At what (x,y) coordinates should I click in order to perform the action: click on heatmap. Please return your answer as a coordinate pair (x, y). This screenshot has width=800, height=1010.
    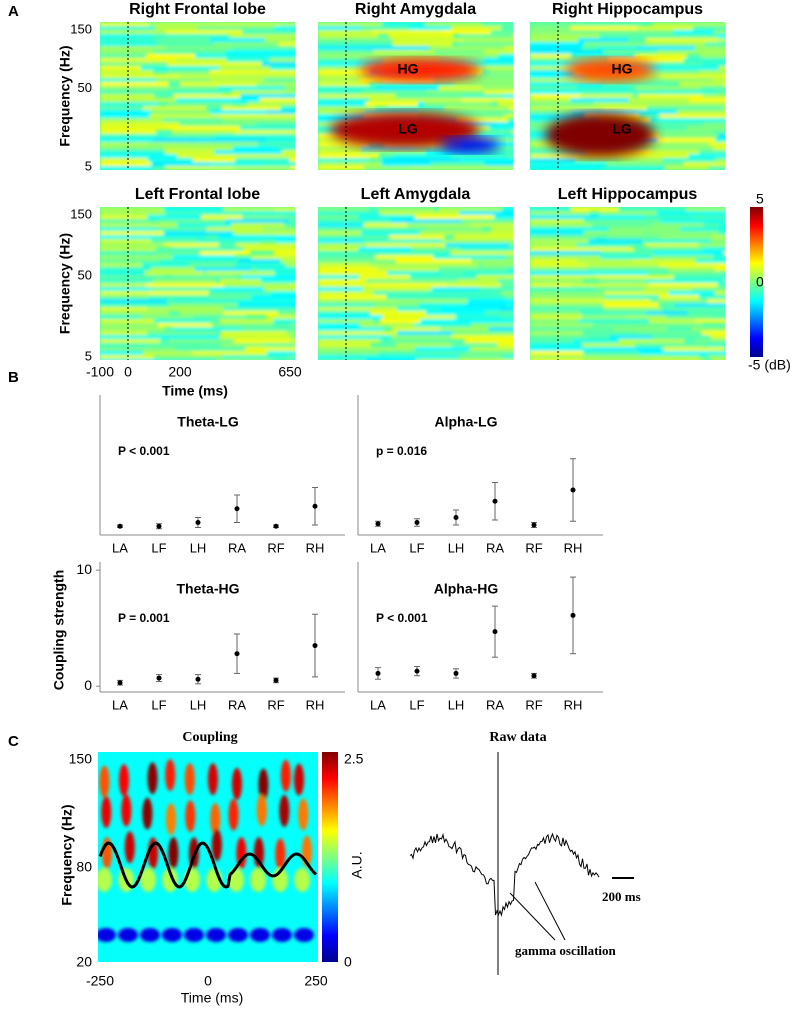
    Looking at the image, I should click on (627, 283).